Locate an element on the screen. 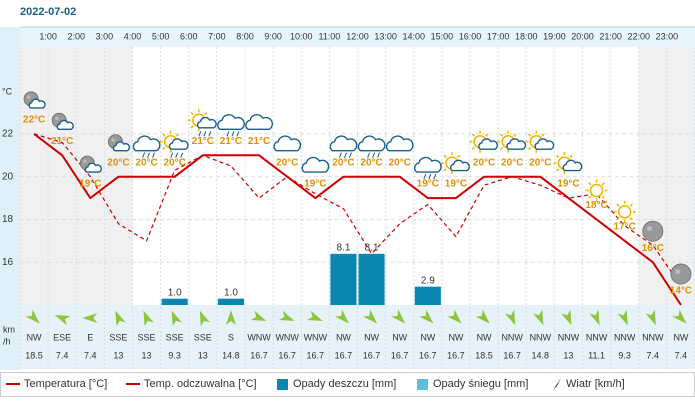 Image resolution: width=695 pixels, height=408 pixels. hour-label: 20:00 is located at coordinates (582, 36).